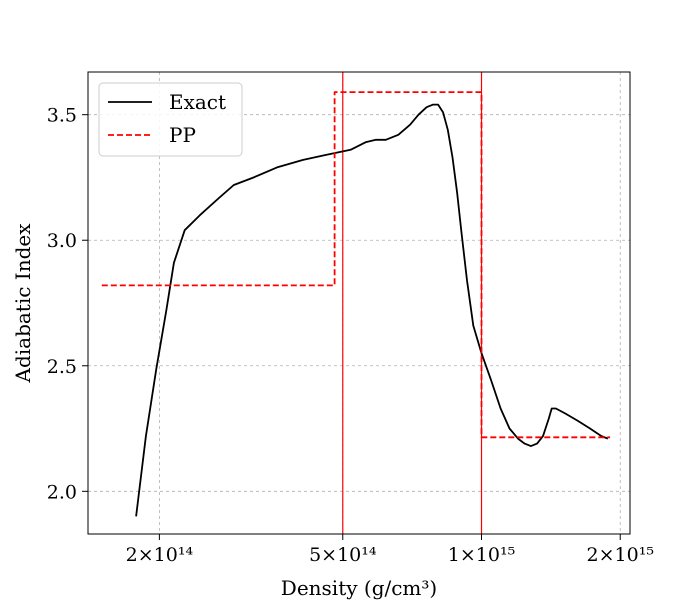  I want to click on y-tick-label: 3.0, so click(62, 241).